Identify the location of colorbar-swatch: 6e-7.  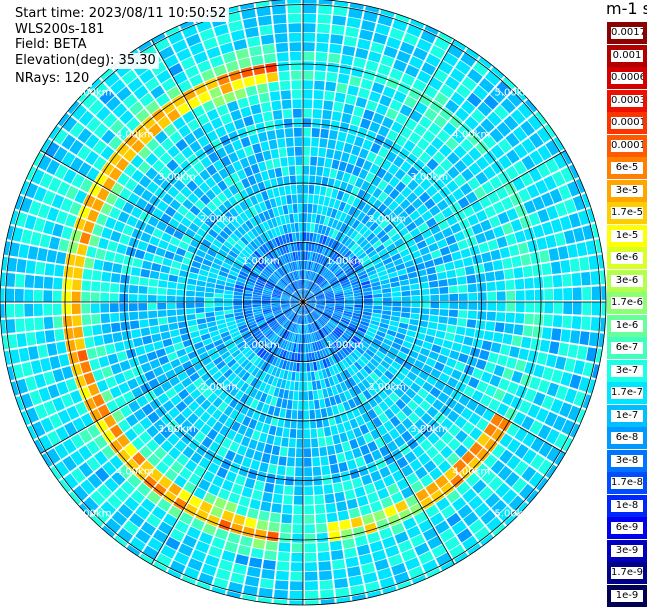
(627, 348).